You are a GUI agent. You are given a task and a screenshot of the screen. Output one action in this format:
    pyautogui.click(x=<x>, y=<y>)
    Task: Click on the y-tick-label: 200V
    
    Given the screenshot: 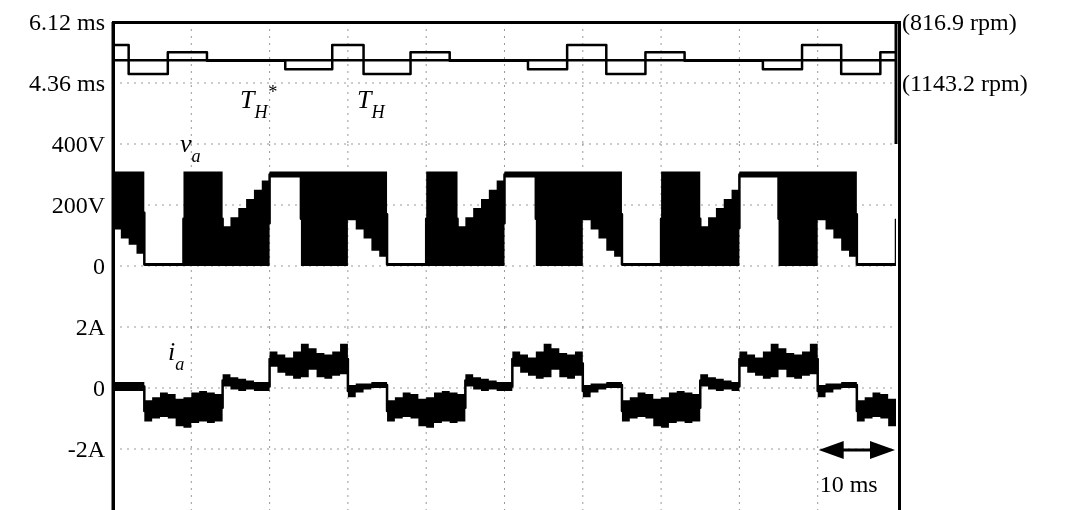 What is the action you would take?
    pyautogui.click(x=78, y=205)
    